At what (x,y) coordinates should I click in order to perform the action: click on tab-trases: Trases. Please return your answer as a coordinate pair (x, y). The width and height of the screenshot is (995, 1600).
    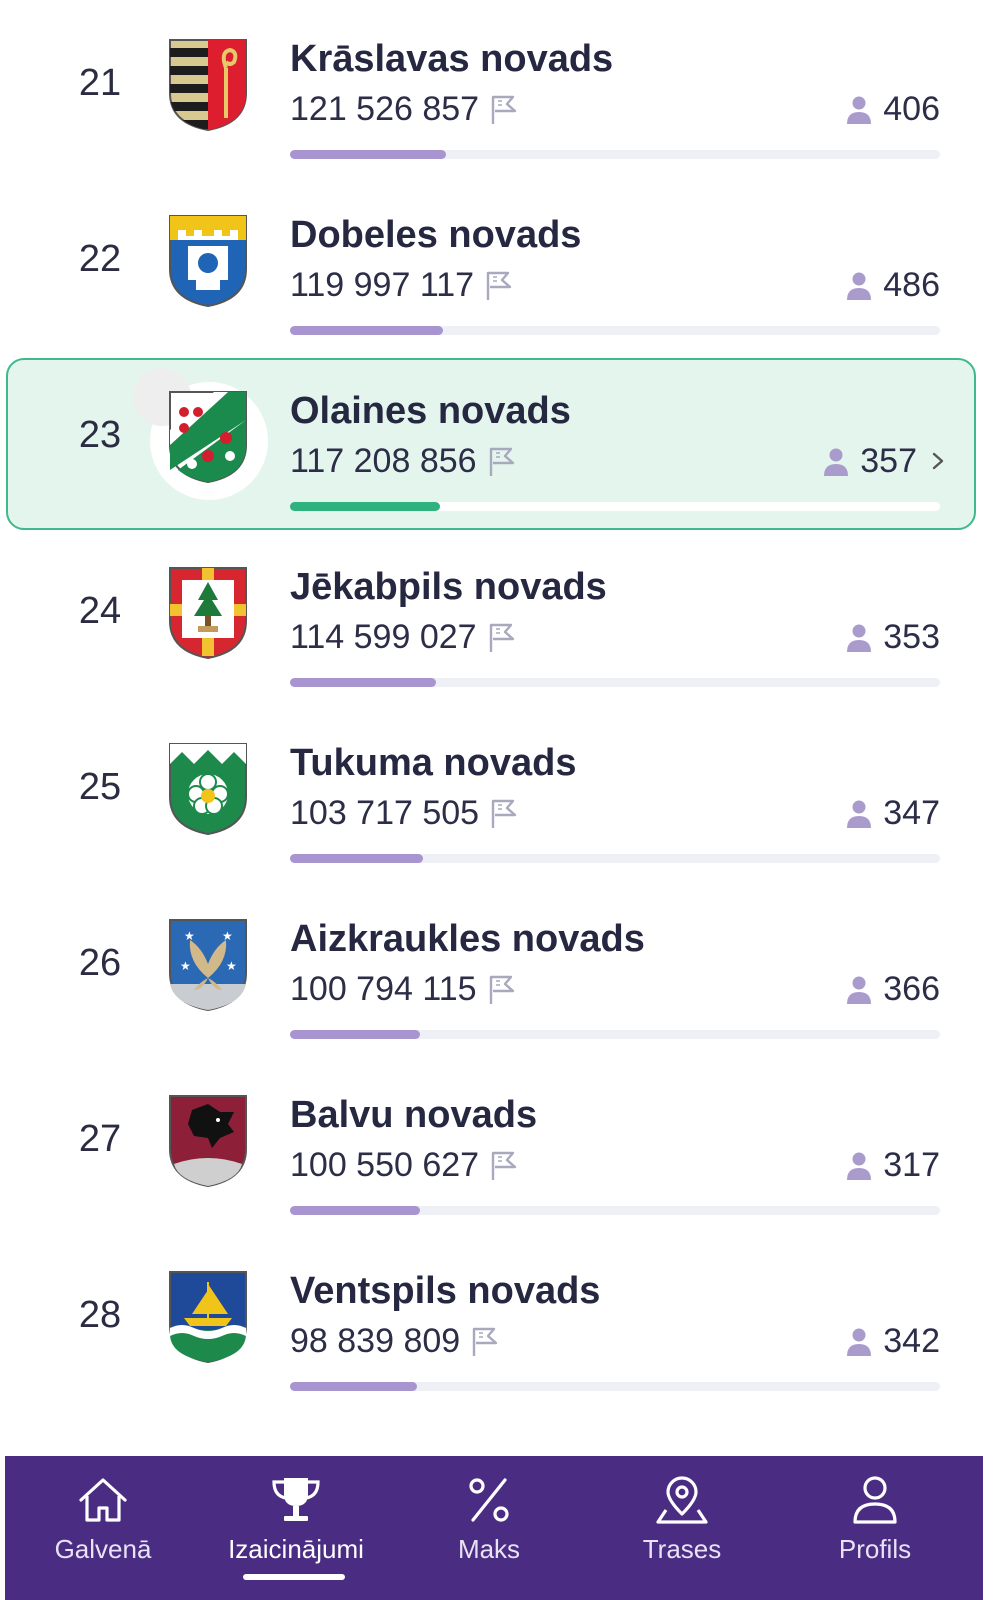
    Looking at the image, I should click on (682, 1528).